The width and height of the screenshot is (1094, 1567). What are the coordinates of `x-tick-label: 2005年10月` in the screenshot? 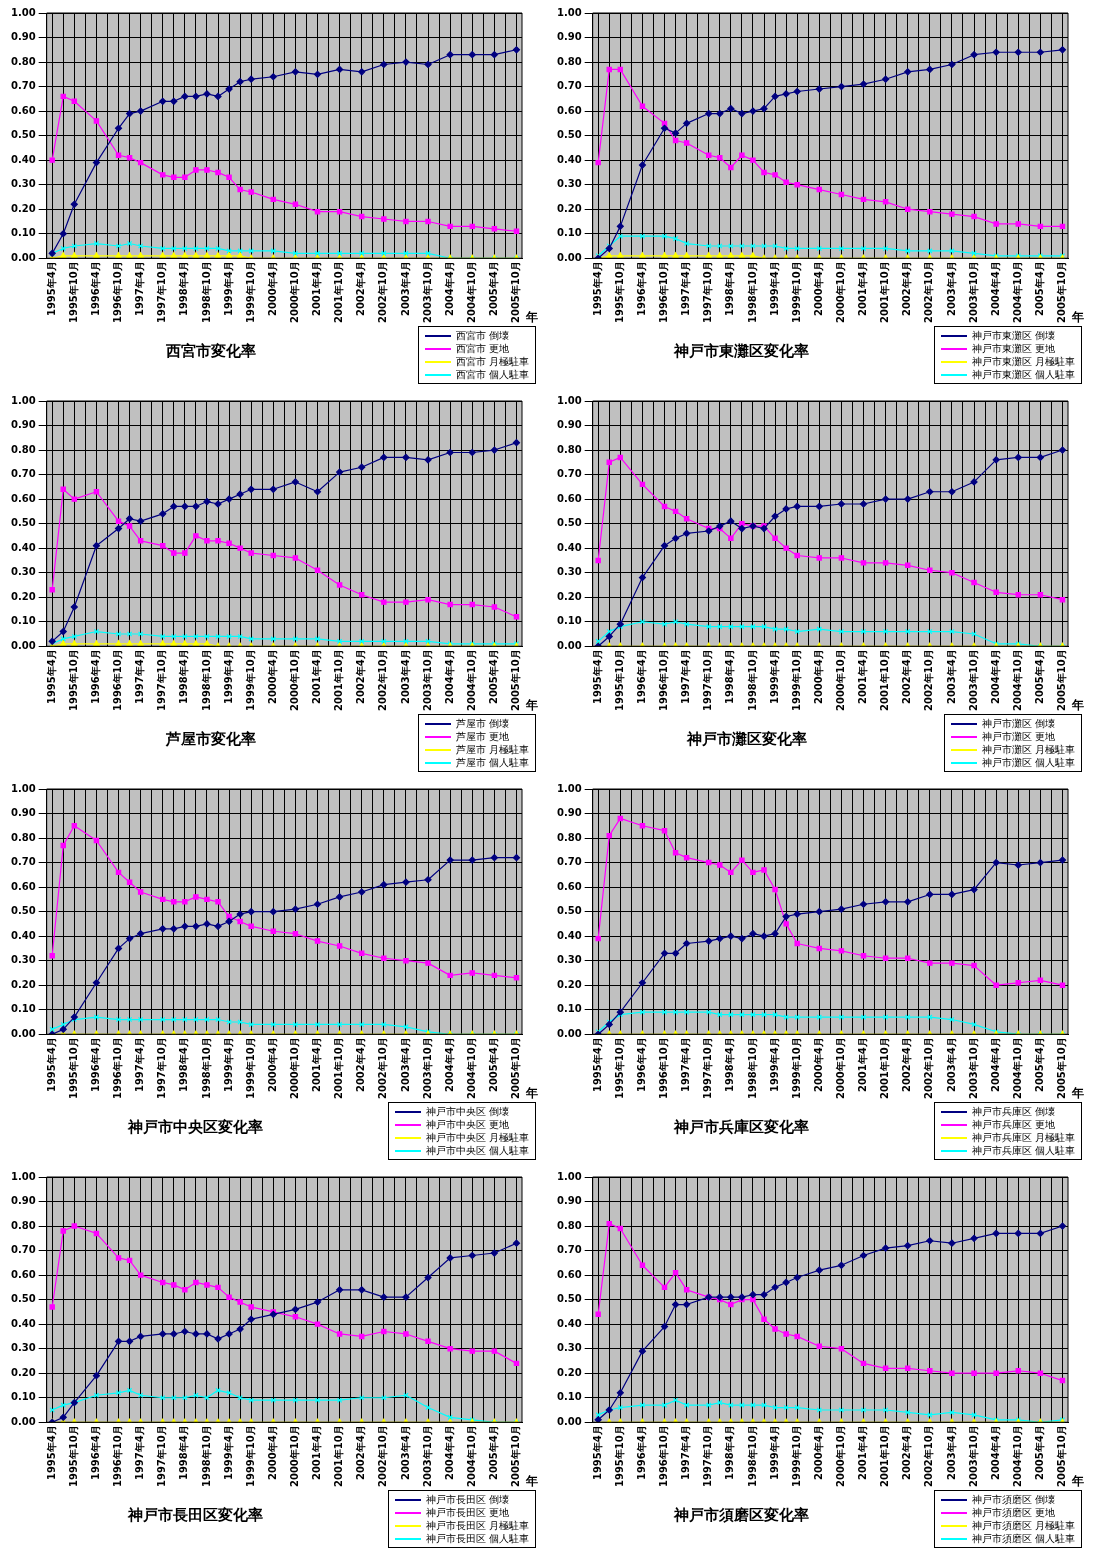 It's located at (1062, 292).